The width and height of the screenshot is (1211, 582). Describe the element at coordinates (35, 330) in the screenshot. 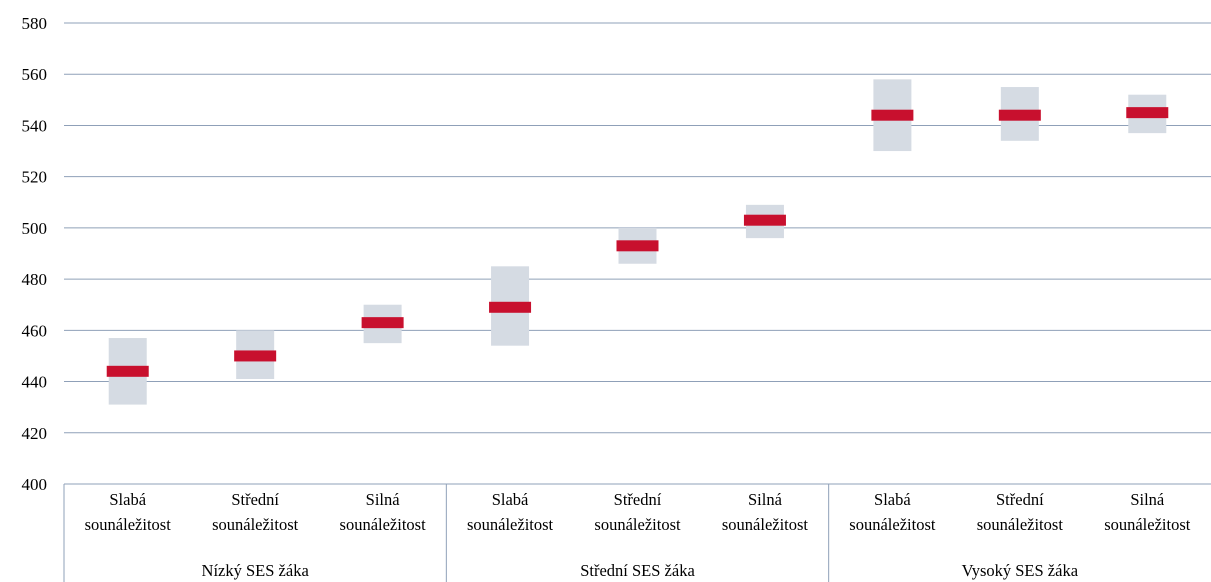

I see `y-tick-label: 460` at that location.